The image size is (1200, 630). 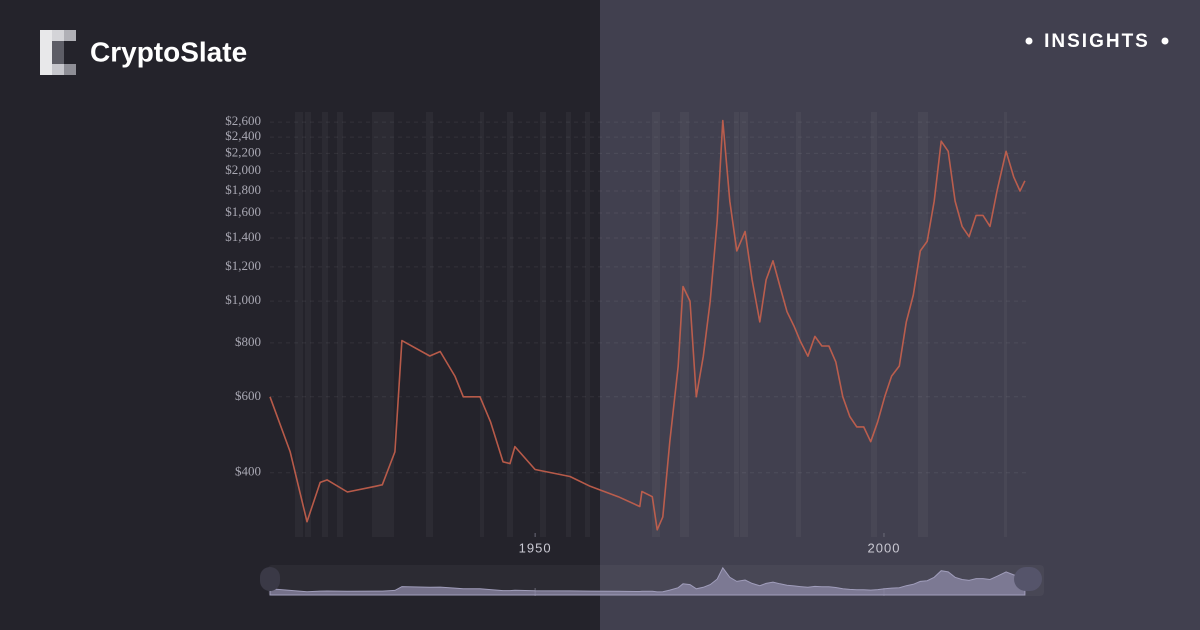 I want to click on y-tick-label: $2,200, so click(x=243, y=151).